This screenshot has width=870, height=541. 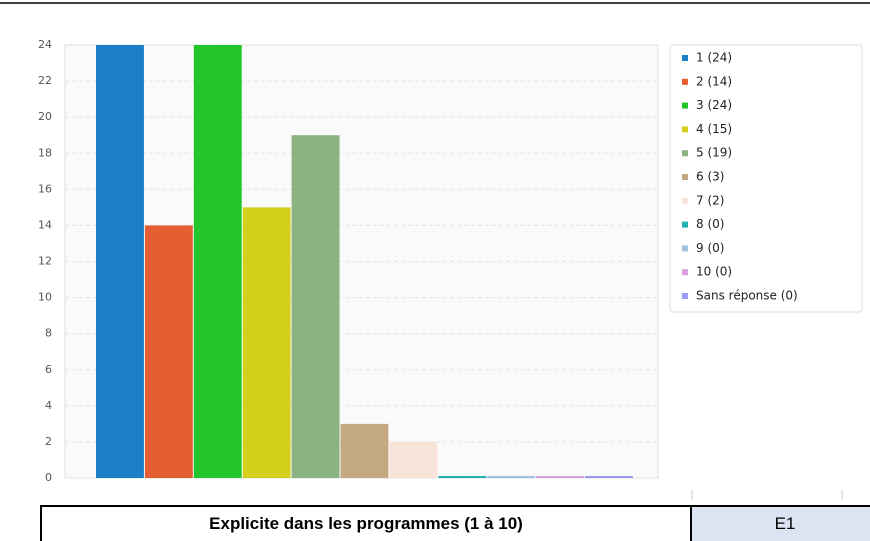 What do you see at coordinates (714, 105) in the screenshot?
I see `legend-label: 3 (24)` at bounding box center [714, 105].